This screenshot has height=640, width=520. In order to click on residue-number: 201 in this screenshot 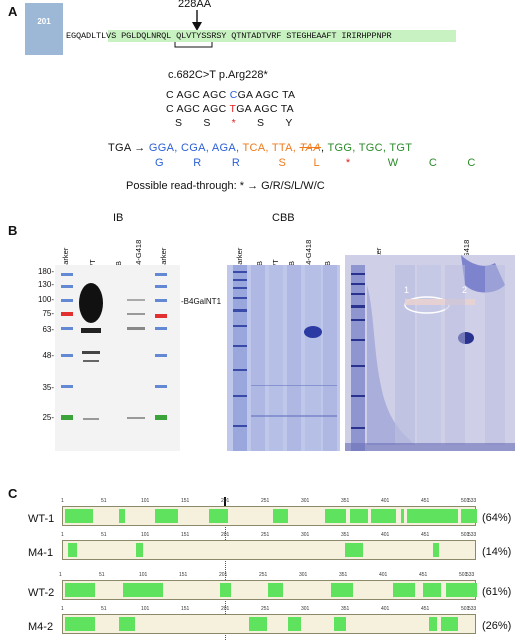, I will do `click(44, 21)`.